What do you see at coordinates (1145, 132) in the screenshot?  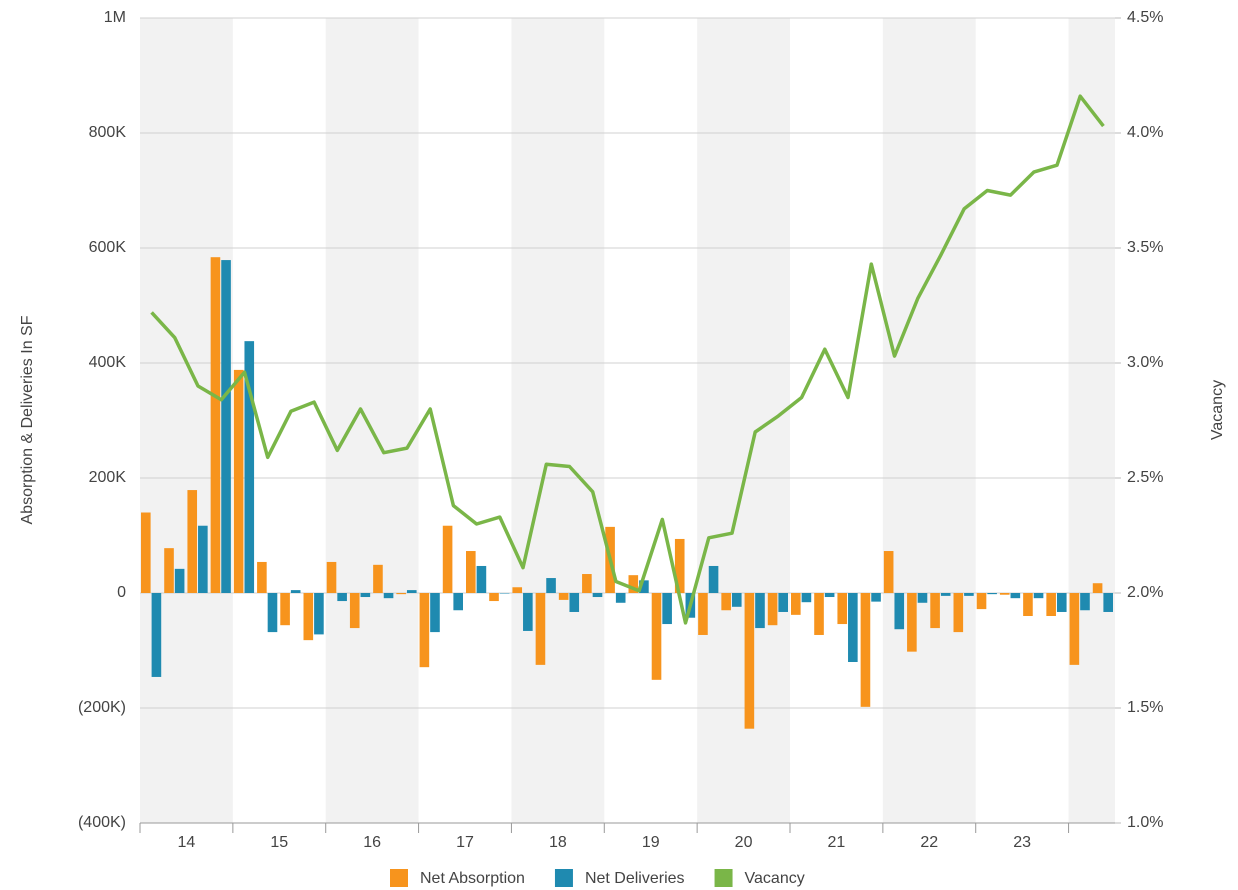 I see `y2-tick-label: 4.0%` at bounding box center [1145, 132].